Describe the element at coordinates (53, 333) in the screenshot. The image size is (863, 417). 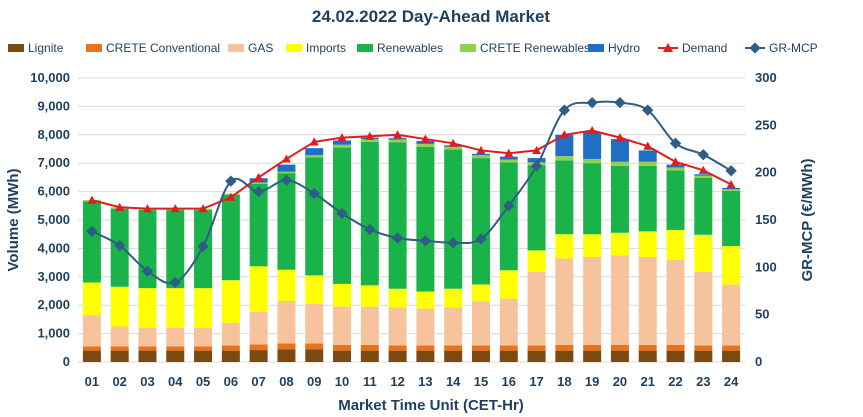
I see `y-tick-label: 1,000` at that location.